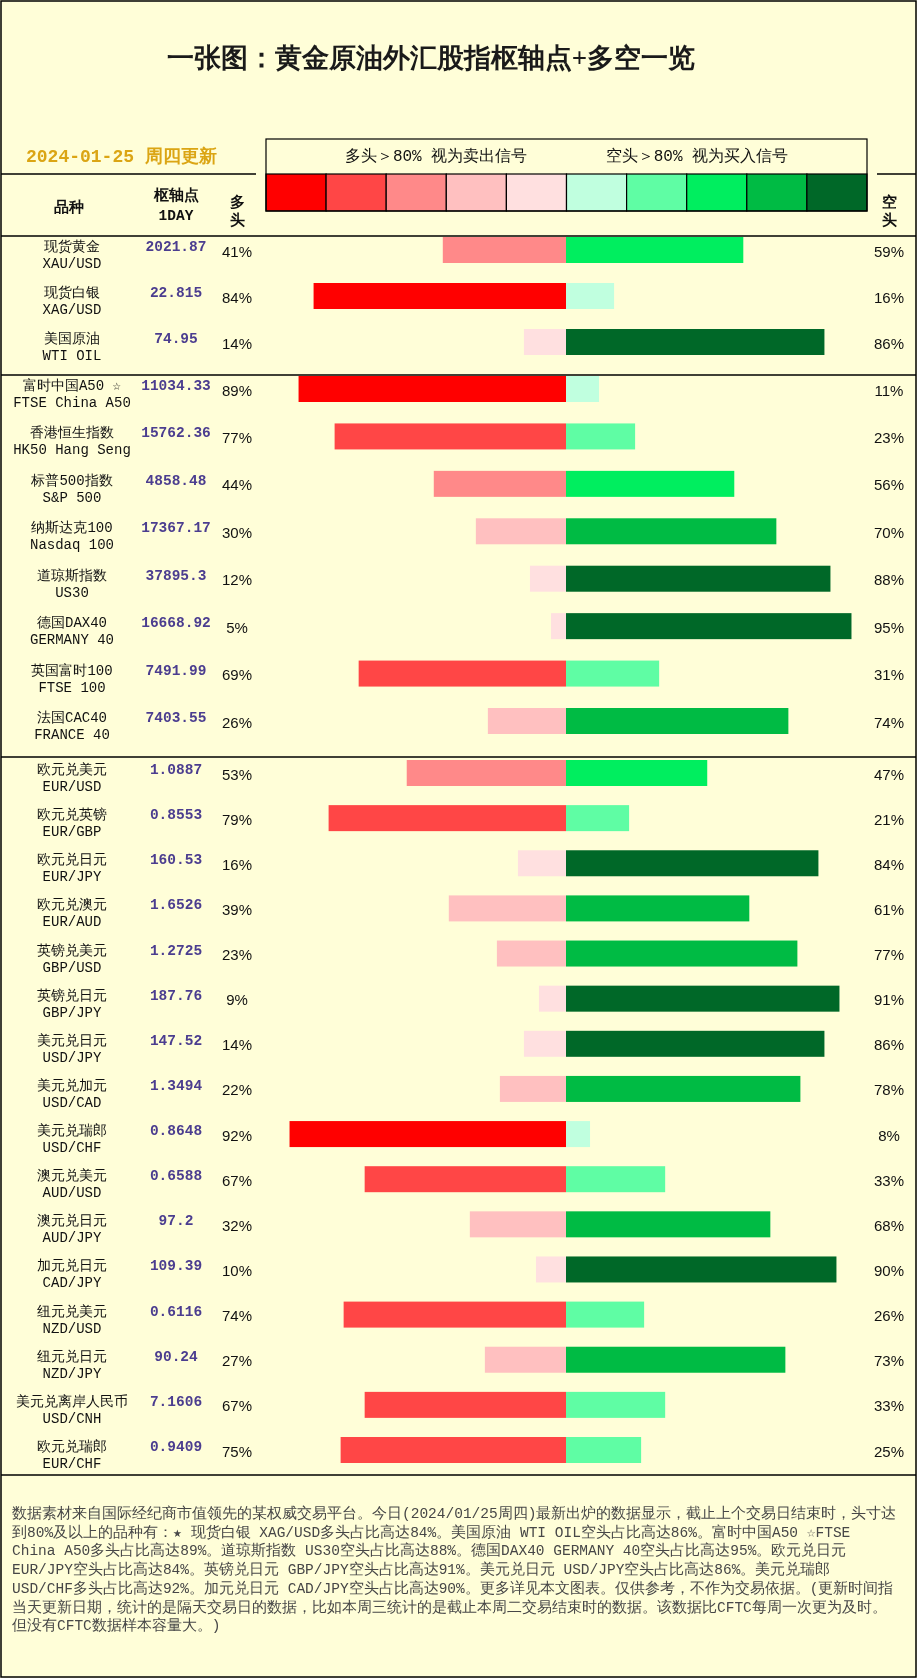 This screenshot has height=1678, width=917. I want to click on y-tick-label: 标普500指数 S&P 500, so click(71, 488).